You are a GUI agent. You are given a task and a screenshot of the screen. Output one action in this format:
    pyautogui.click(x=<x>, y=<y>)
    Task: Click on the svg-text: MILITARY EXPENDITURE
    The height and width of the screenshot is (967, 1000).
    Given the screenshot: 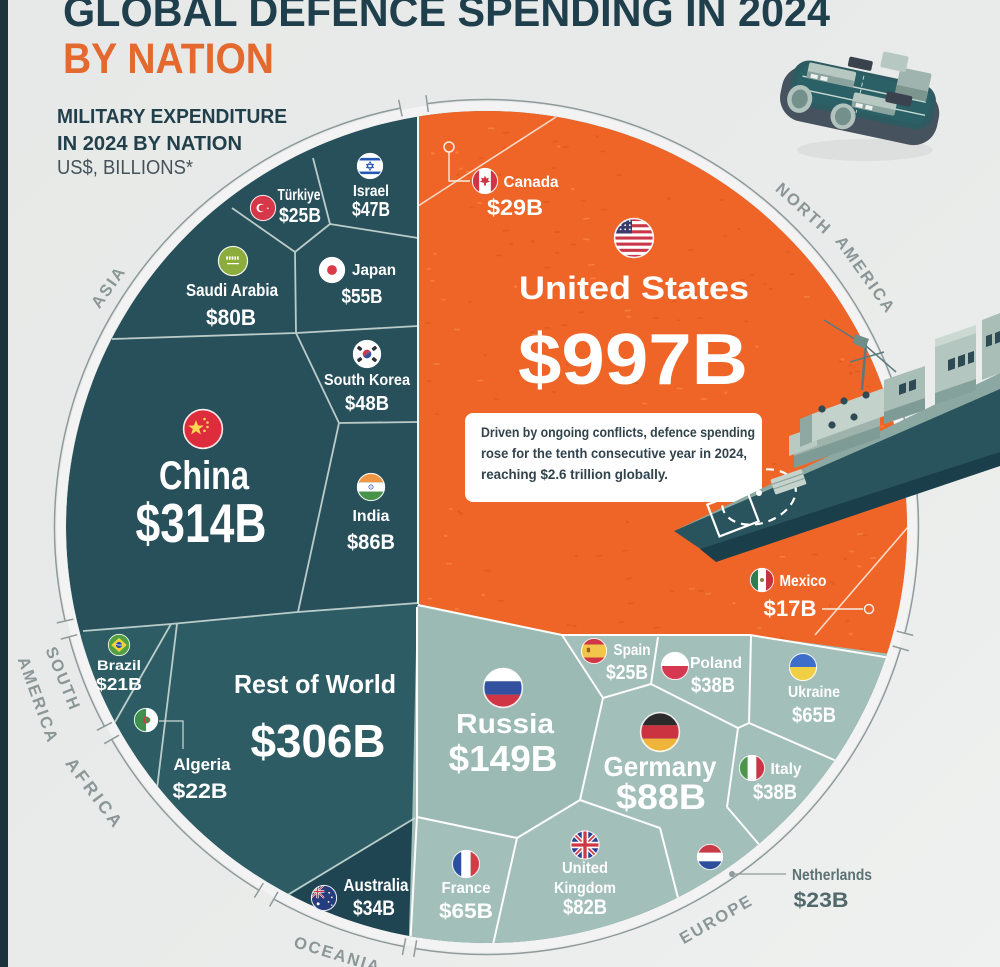 What is the action you would take?
    pyautogui.click(x=172, y=117)
    